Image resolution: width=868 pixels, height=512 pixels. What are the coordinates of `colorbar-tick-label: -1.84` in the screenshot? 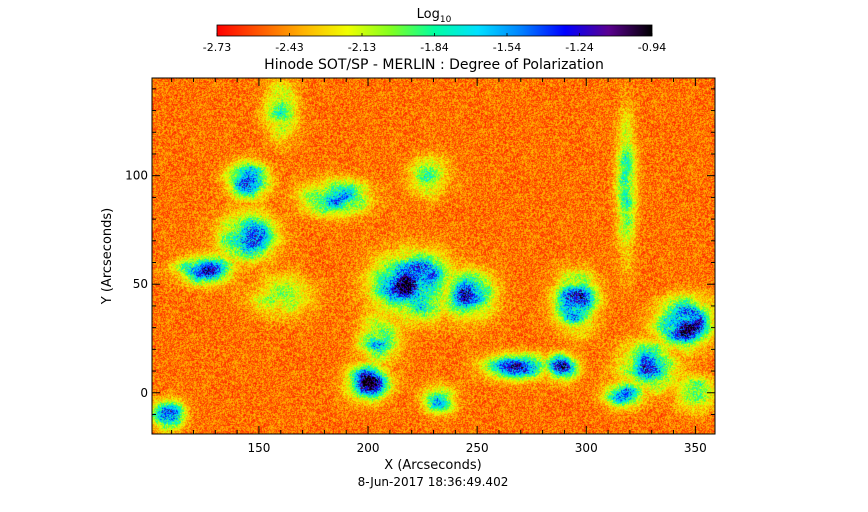 It's located at (434, 47).